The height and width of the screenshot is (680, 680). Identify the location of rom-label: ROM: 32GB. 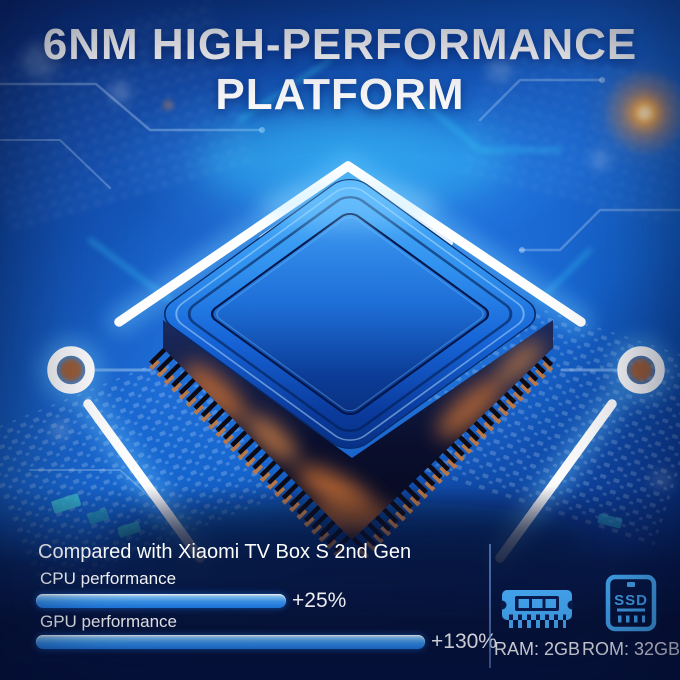
(630, 649).